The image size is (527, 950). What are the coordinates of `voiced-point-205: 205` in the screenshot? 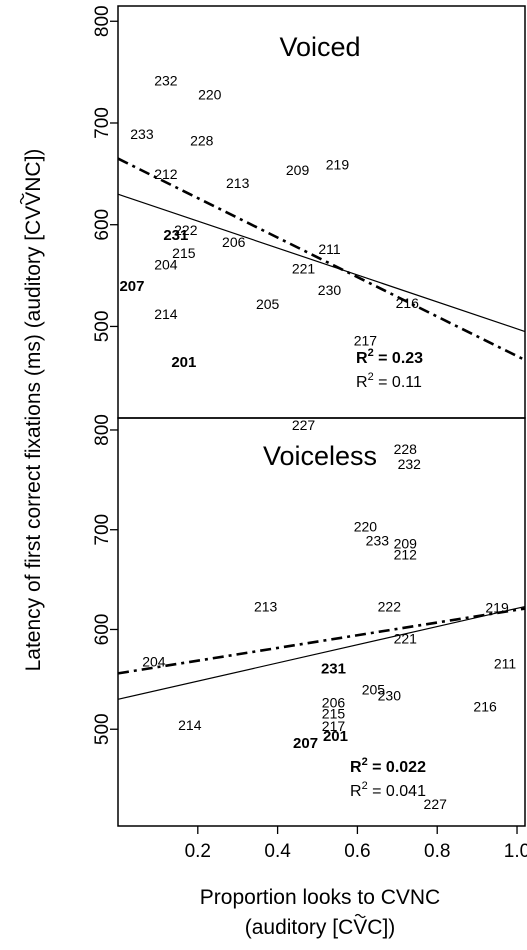 It's located at (268, 304).